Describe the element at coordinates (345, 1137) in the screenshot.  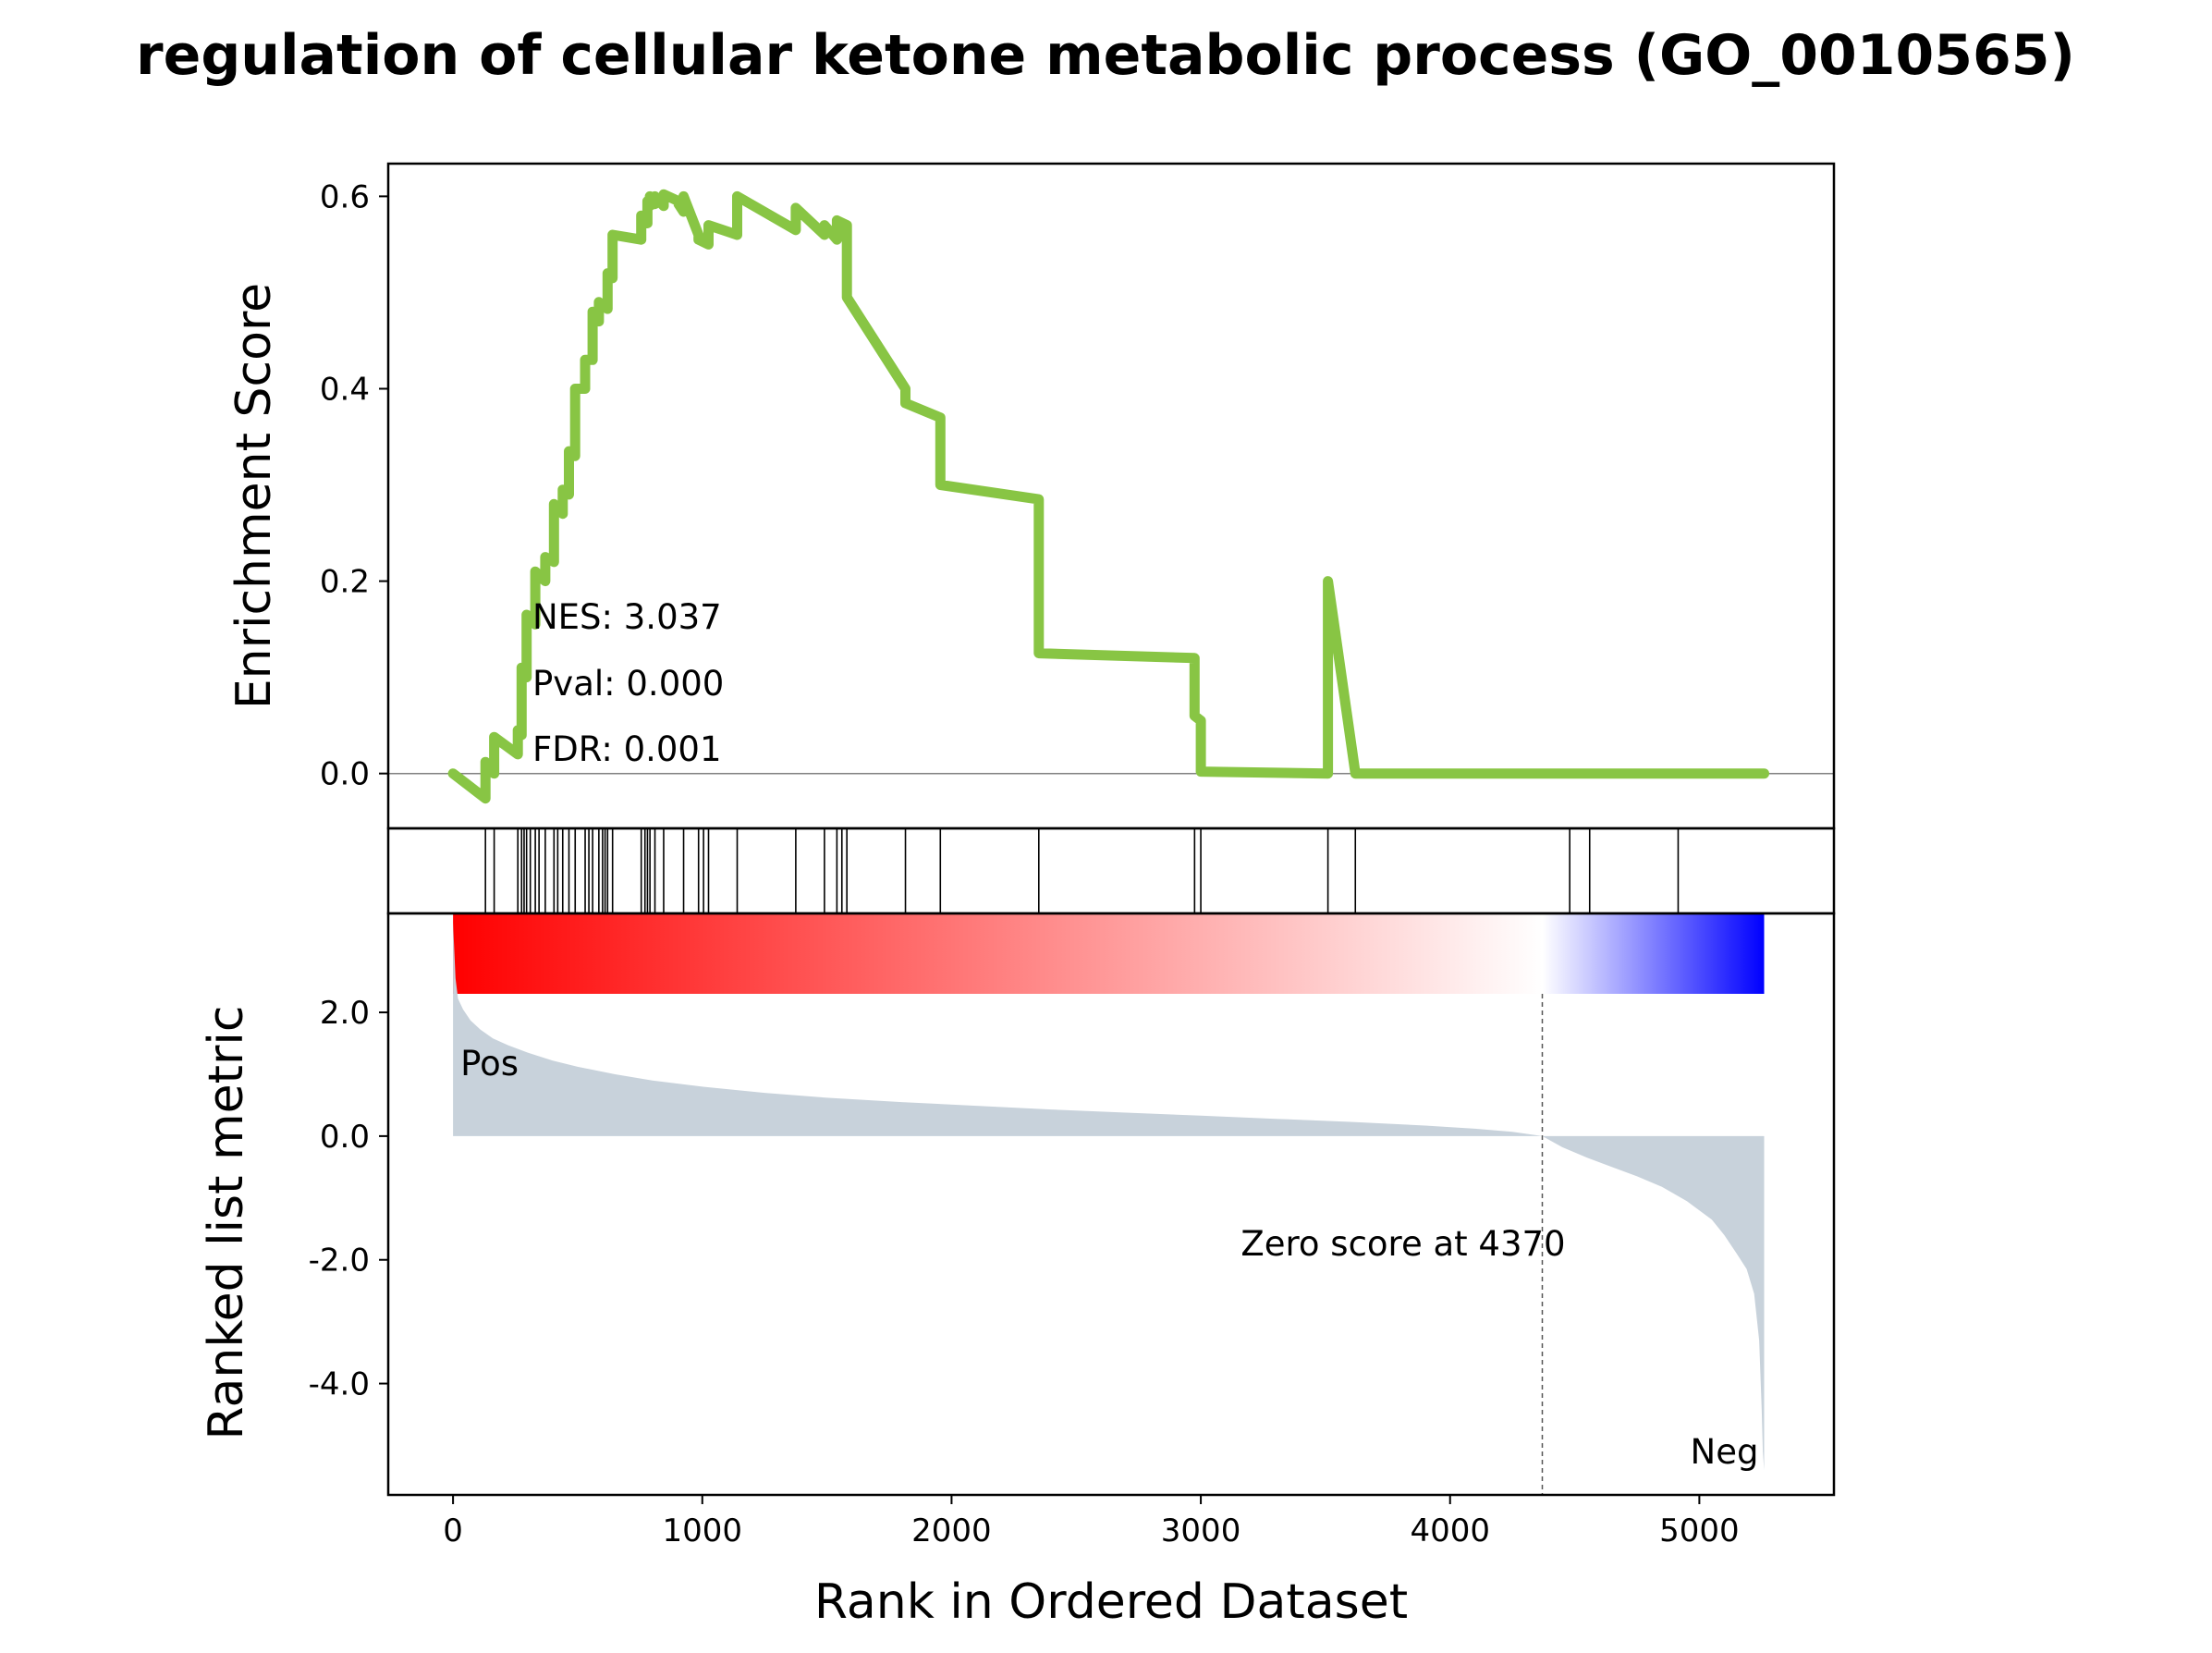
I see `rank-y-tick-label: 0.0` at that location.